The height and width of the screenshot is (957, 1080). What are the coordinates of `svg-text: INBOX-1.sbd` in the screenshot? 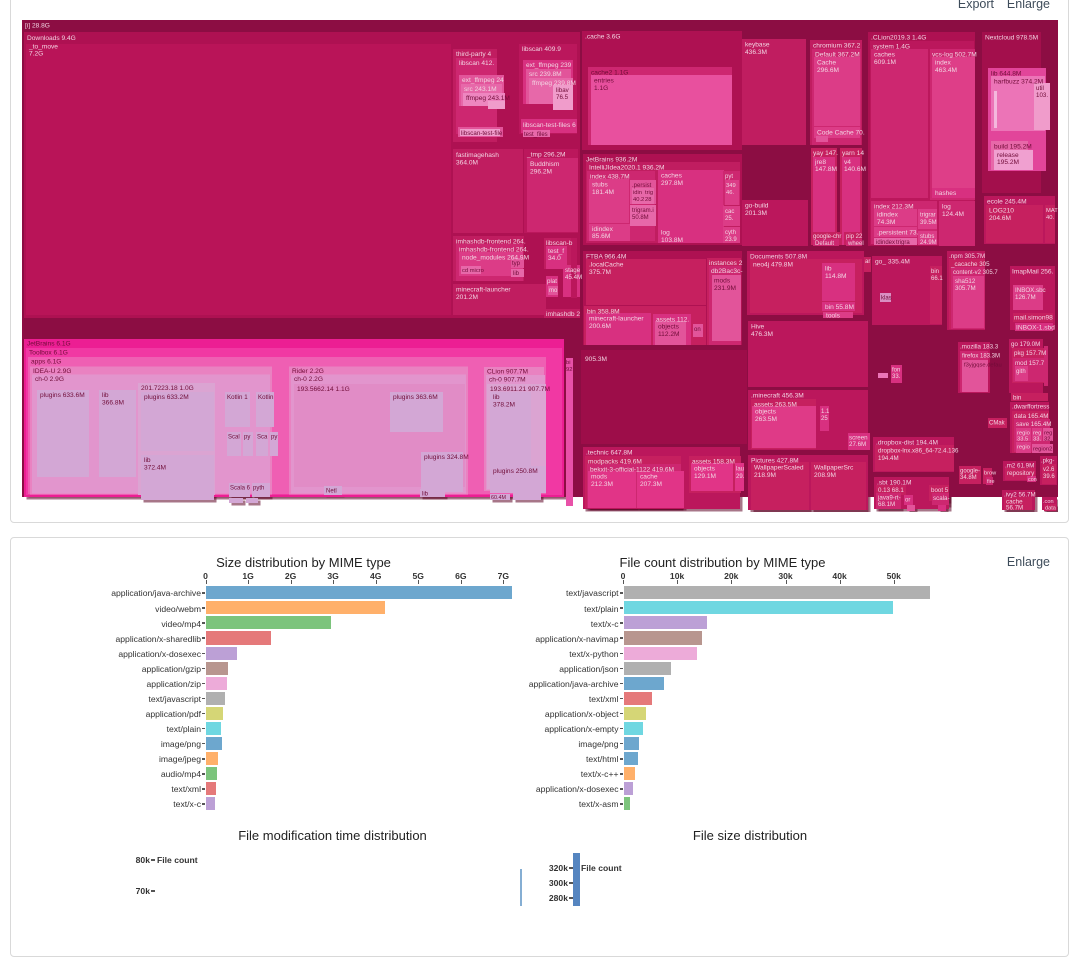 It's located at (1035, 328).